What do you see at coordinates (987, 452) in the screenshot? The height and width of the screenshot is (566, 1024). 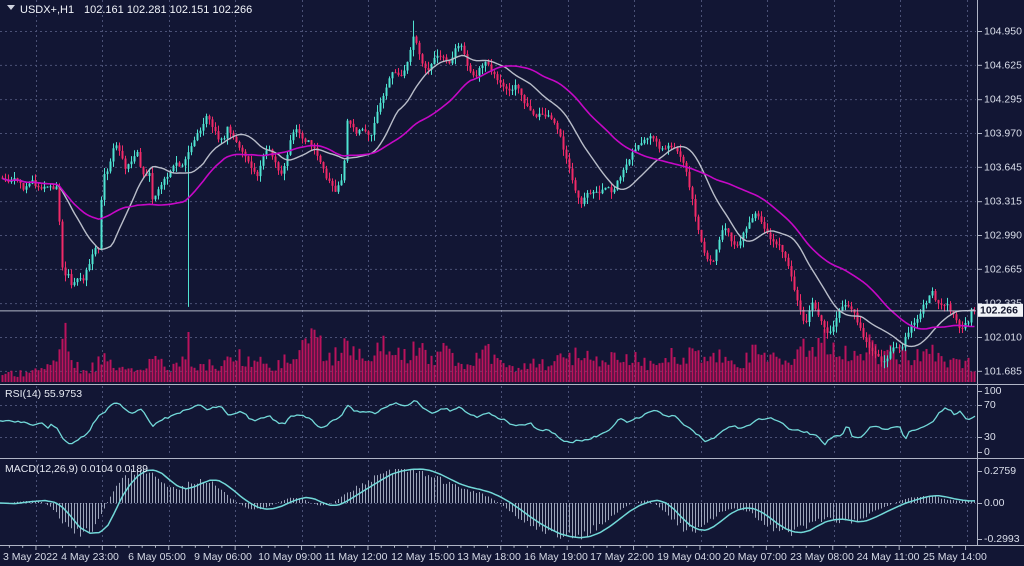 I see `rsi-level-label: 0` at bounding box center [987, 452].